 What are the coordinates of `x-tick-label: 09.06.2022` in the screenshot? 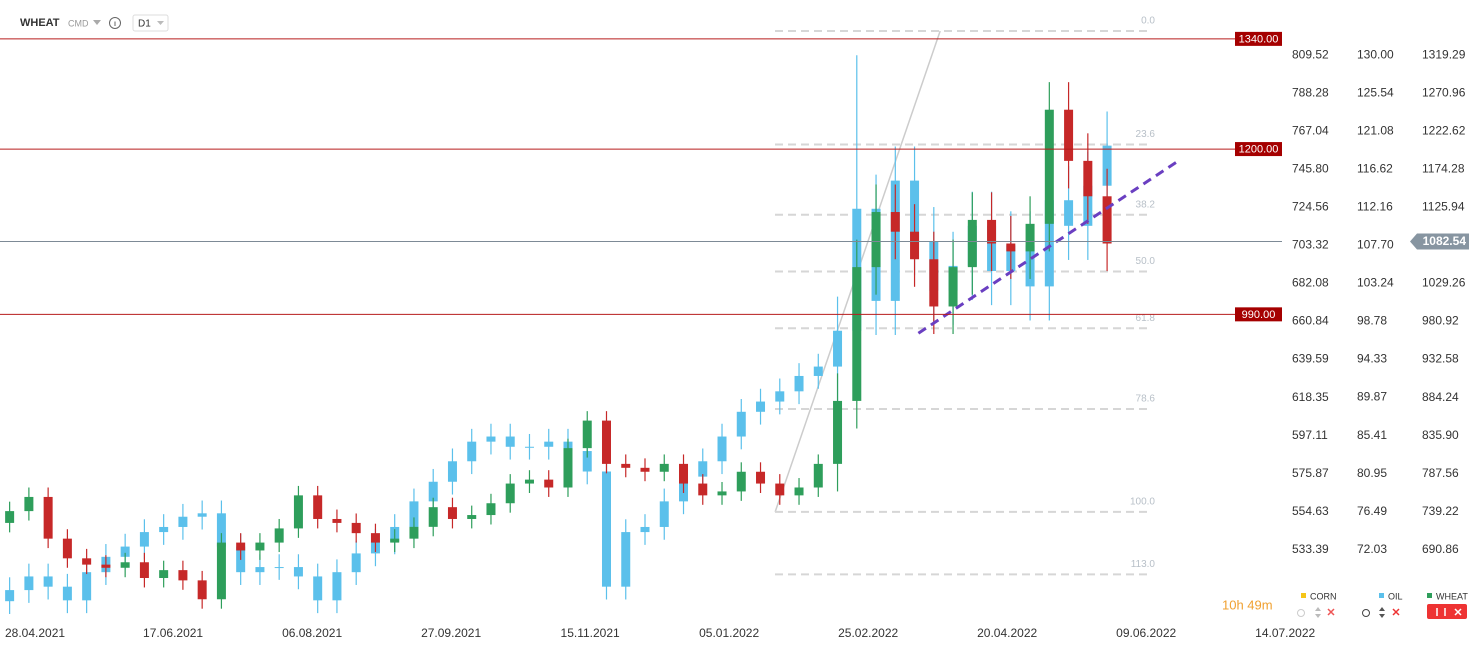 It's located at (1146, 633).